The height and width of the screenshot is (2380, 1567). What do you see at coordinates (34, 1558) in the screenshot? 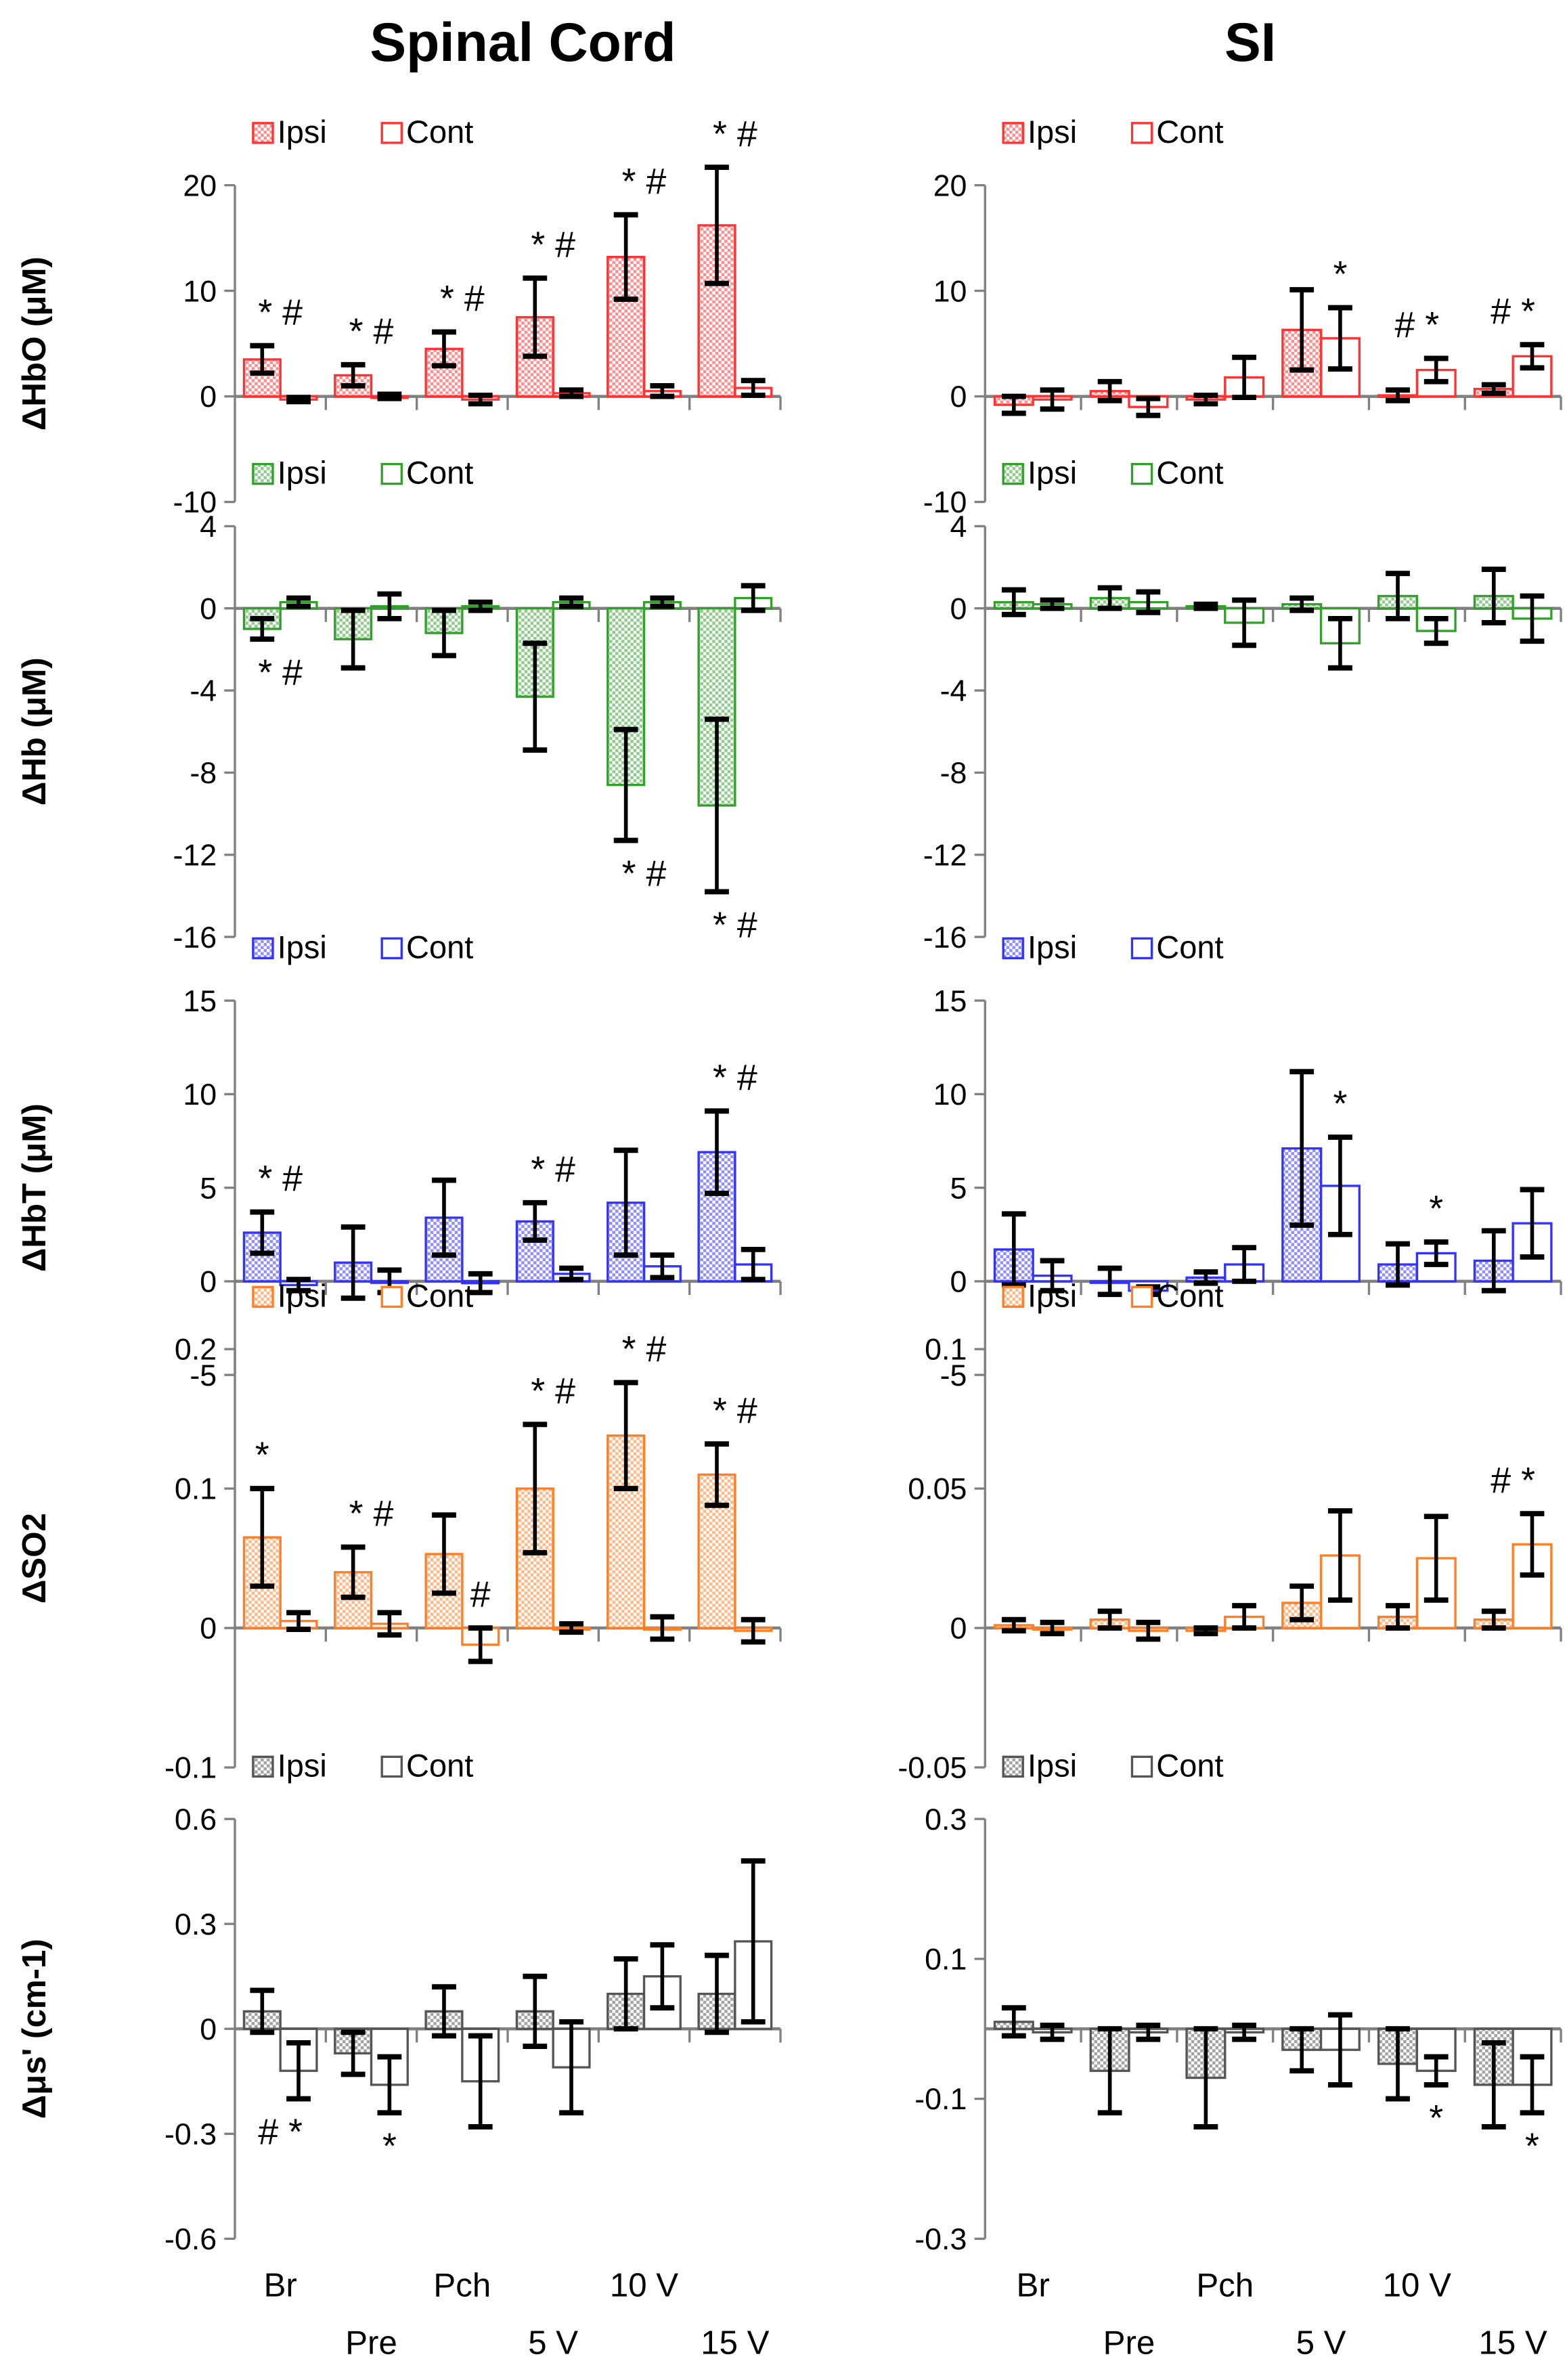
I see `y-axis-label: ΔSO2` at bounding box center [34, 1558].